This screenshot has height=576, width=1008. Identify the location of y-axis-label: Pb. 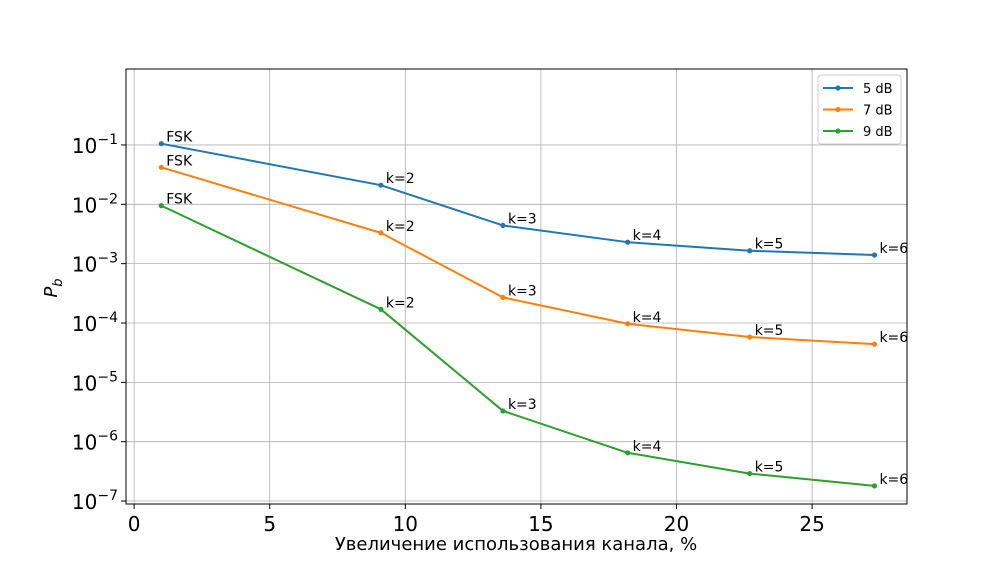
(53, 287).